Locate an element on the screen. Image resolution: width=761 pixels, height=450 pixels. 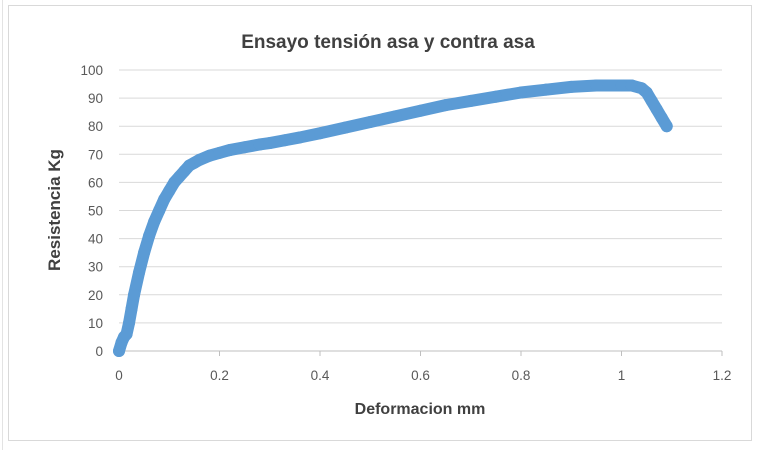
y-tick-label: 60 is located at coordinates (95, 182).